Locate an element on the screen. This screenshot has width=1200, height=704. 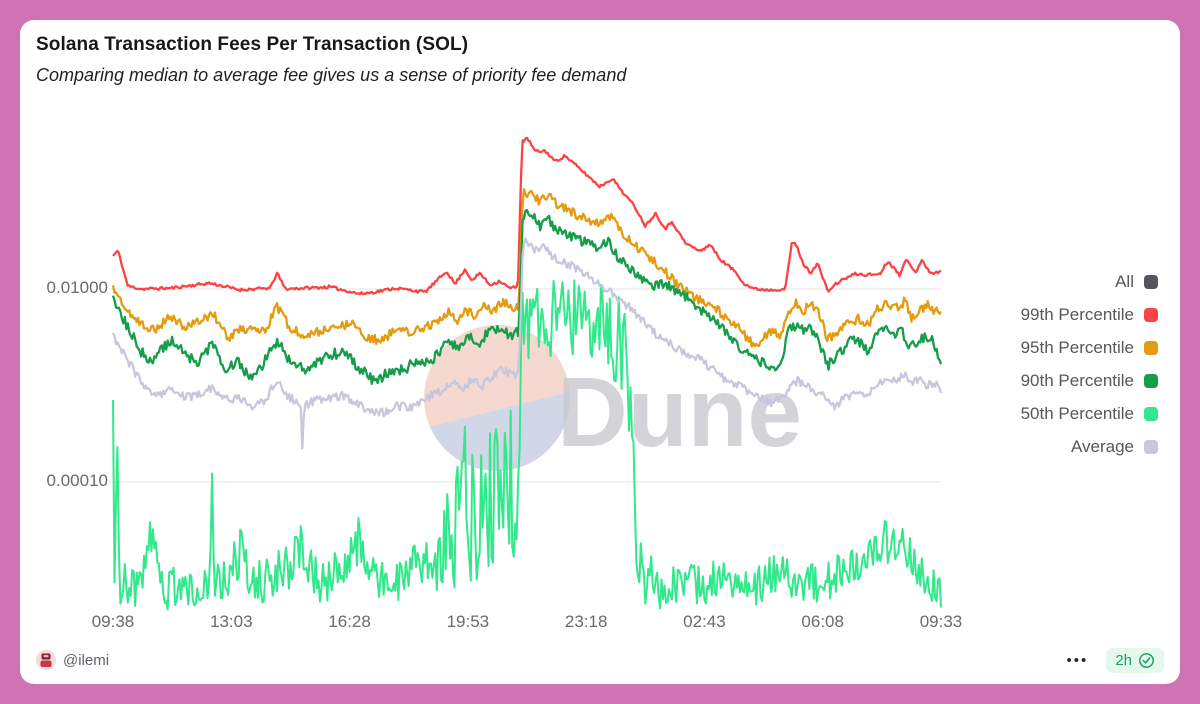
x-axis-tick-label: 02:43 is located at coordinates (704, 621).